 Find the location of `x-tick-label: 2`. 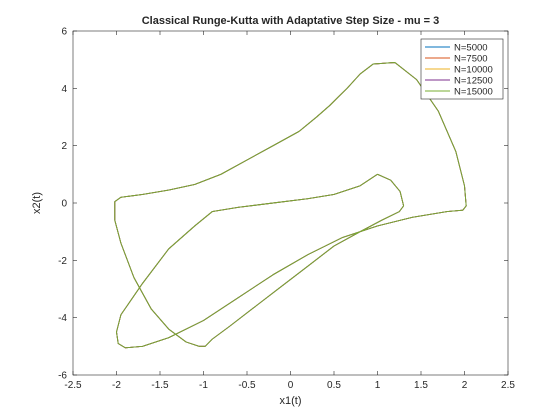

x-tick-label: 2 is located at coordinates (465, 385).